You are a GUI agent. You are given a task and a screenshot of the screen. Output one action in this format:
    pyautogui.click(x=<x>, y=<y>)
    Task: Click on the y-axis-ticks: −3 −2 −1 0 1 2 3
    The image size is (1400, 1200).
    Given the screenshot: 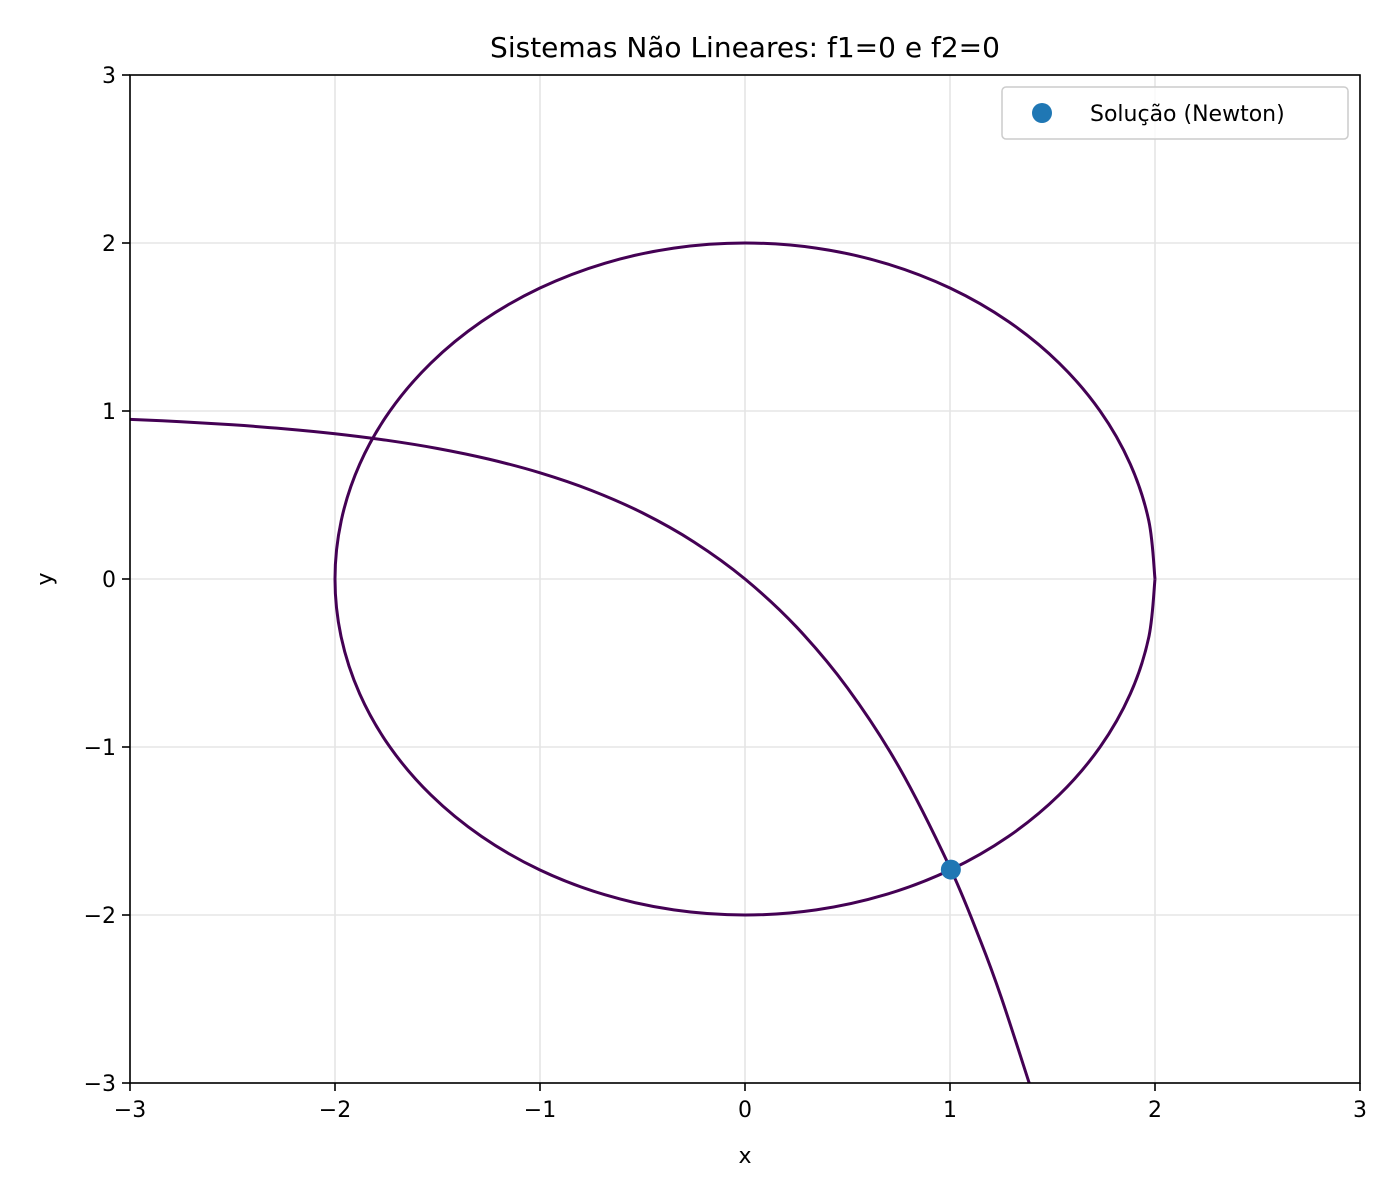 What is the action you would take?
    pyautogui.click(x=107, y=580)
    